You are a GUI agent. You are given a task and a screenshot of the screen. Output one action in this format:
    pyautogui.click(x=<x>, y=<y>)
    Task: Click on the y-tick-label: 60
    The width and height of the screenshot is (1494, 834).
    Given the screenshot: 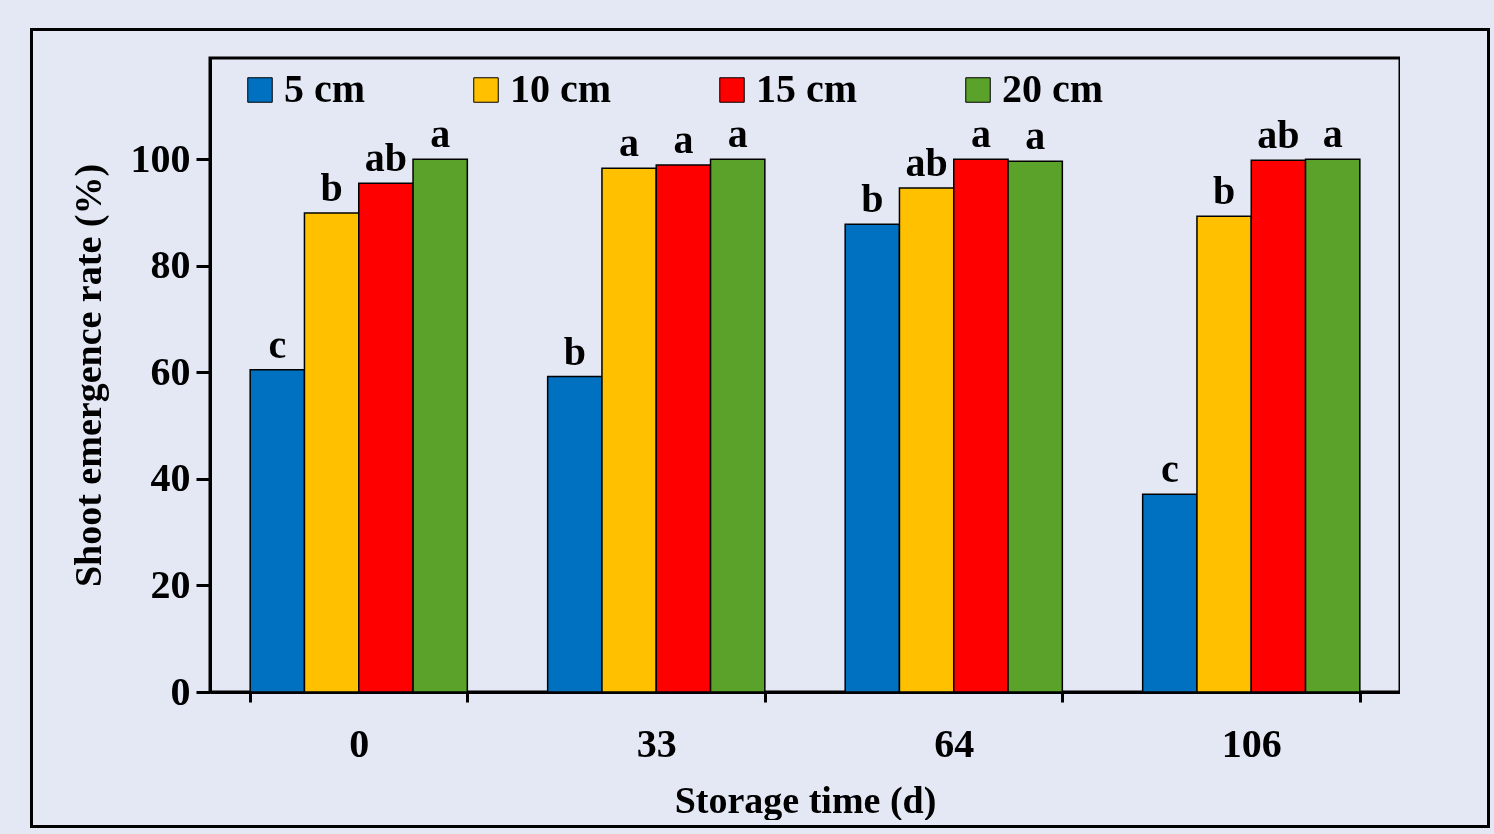 What is the action you would take?
    pyautogui.click(x=170, y=371)
    